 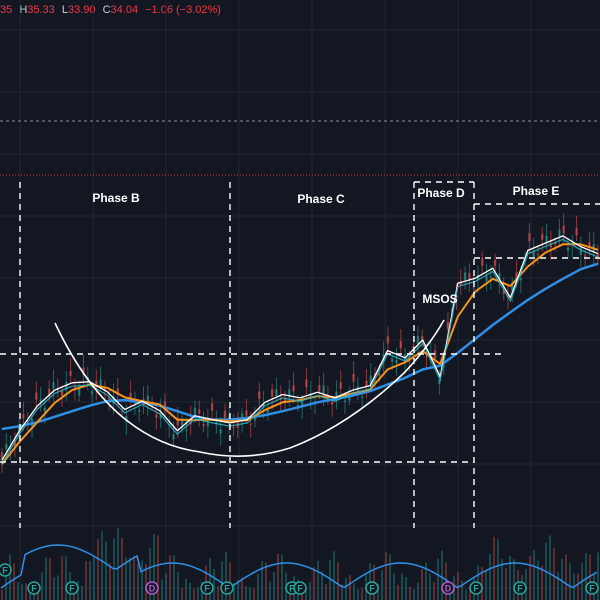 What do you see at coordinates (64, 10) in the screenshot?
I see `ohlc-low-label: L` at bounding box center [64, 10].